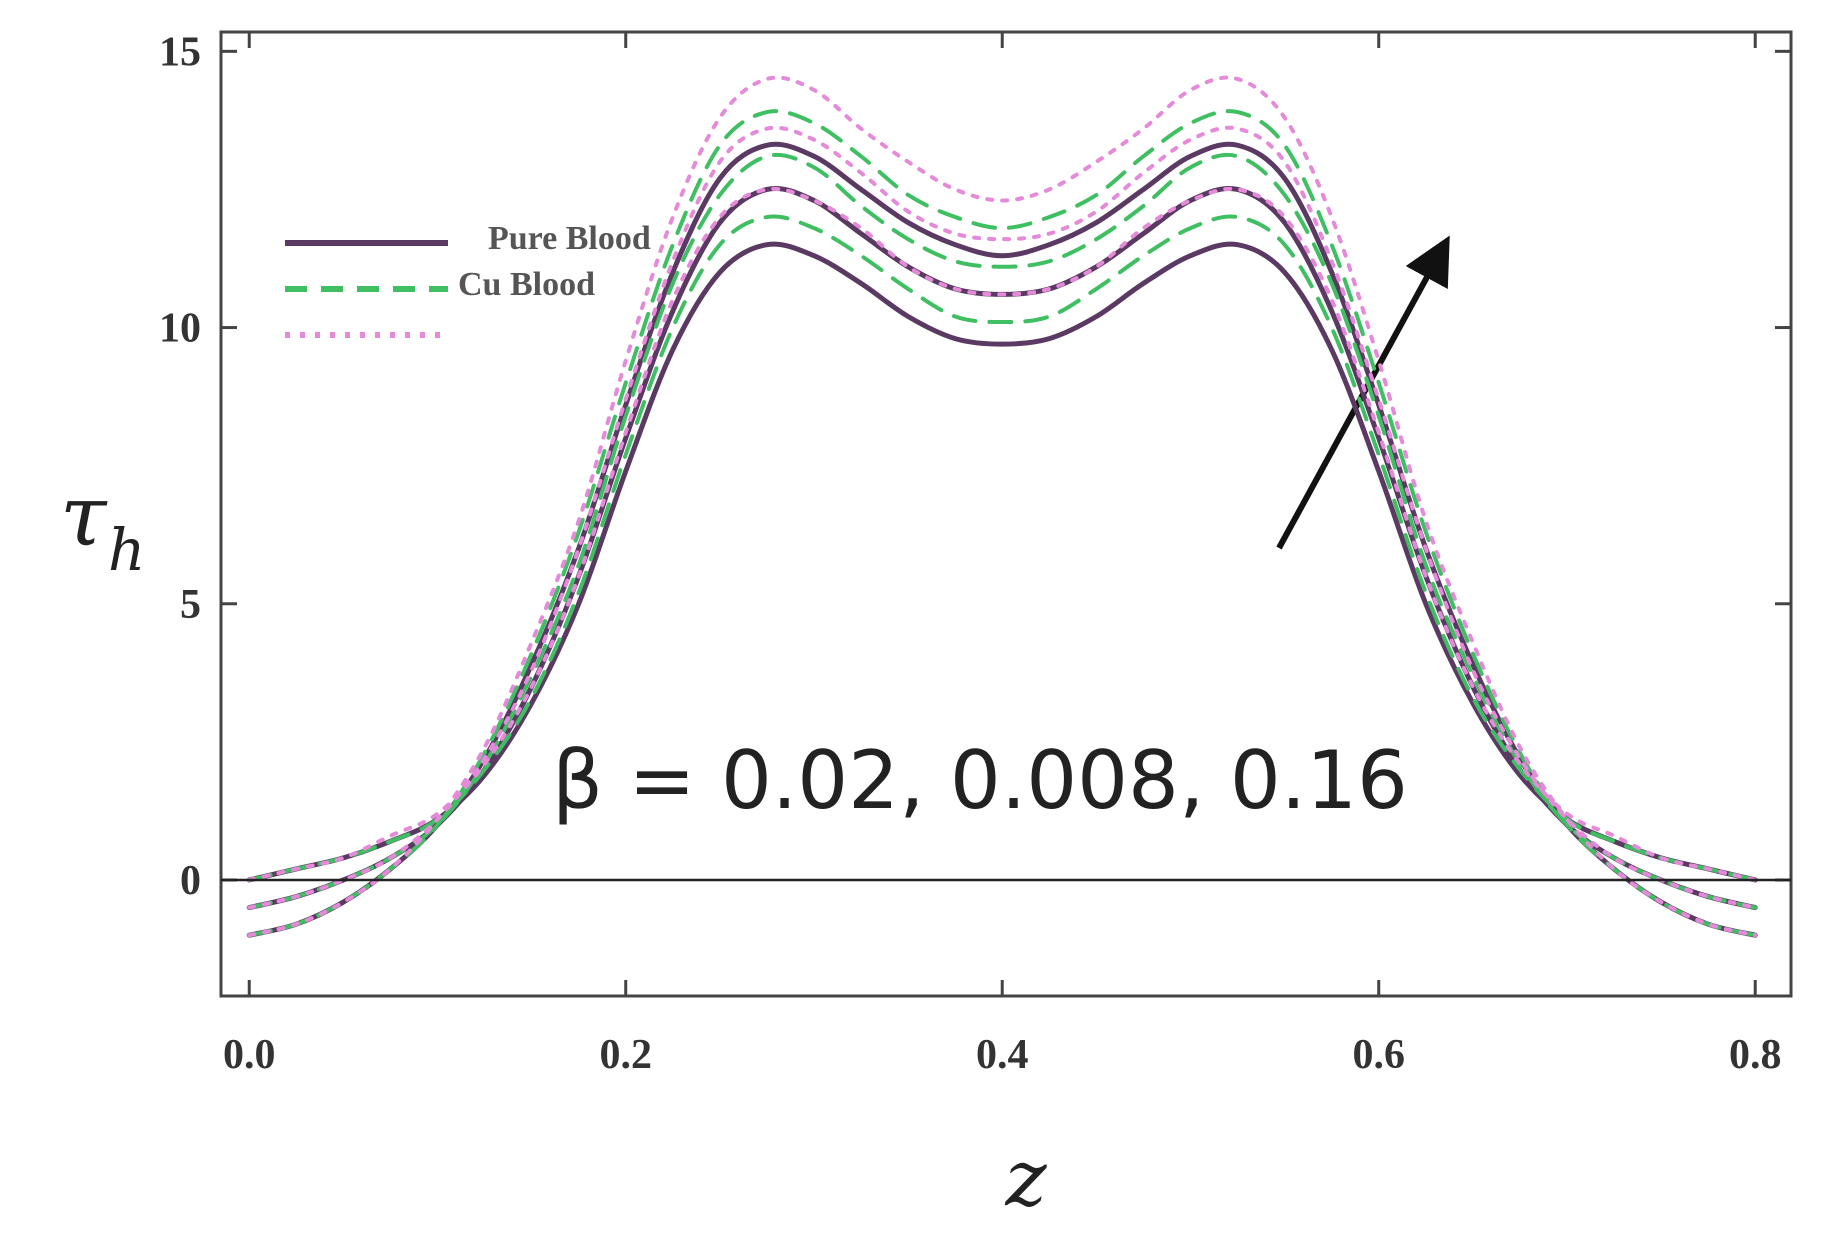 The image size is (1822, 1251). Describe the element at coordinates (569, 238) in the screenshot. I see `legend-label: Pure Blood` at that location.